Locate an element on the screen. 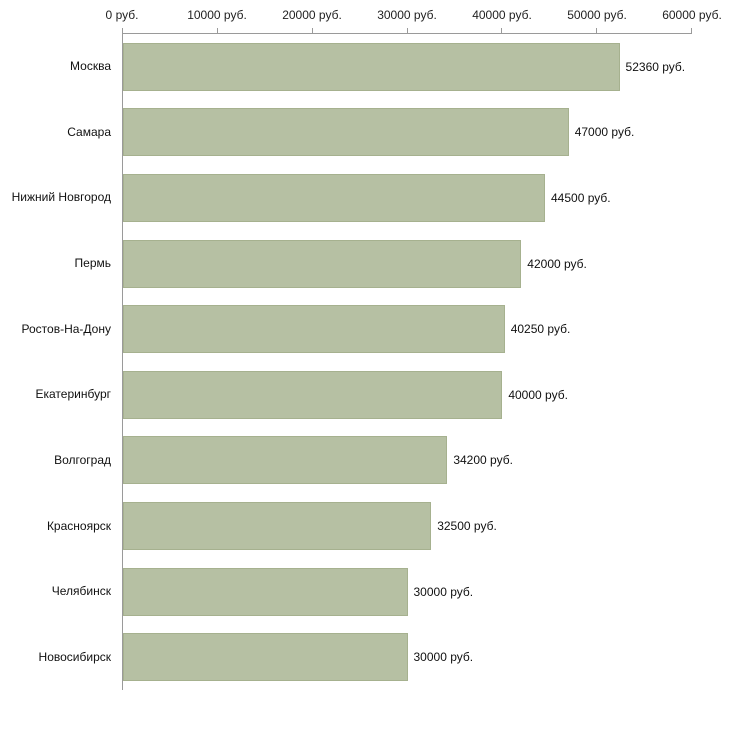  bar-Челябинск is located at coordinates (265, 591).